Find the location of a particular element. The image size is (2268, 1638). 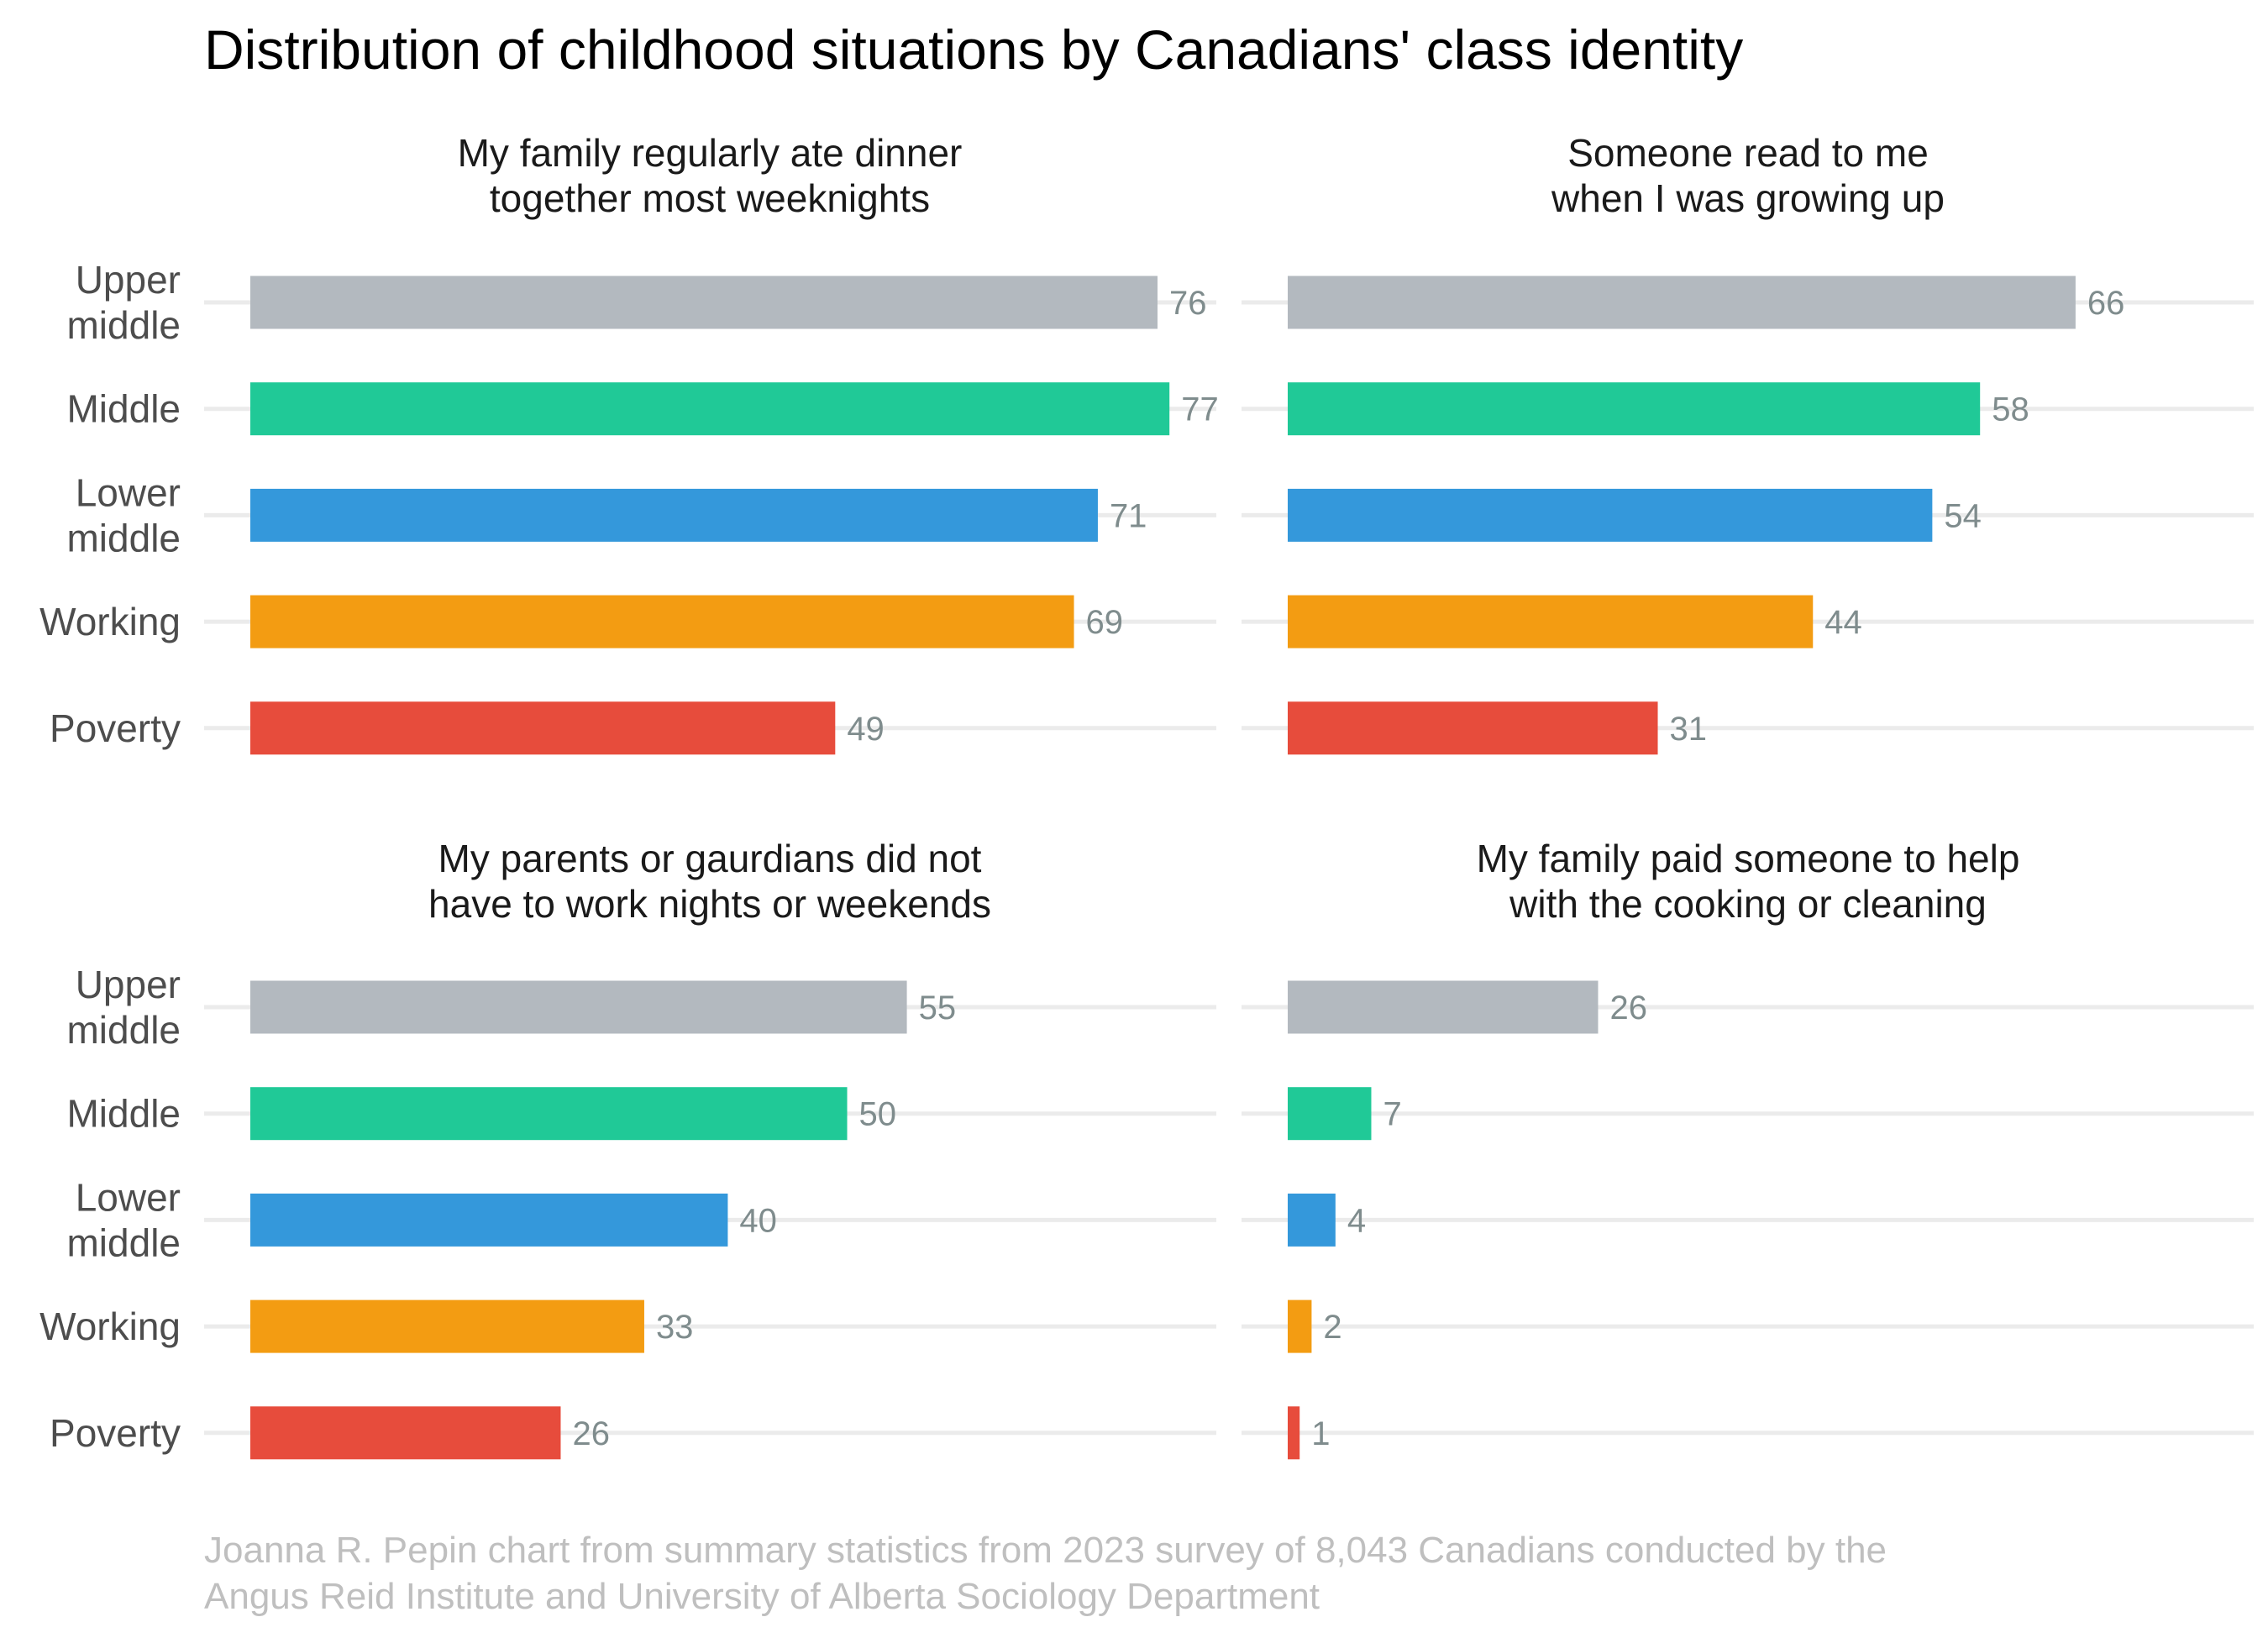

facet-title-line: My family regularly ate dinner is located at coordinates (710, 153).